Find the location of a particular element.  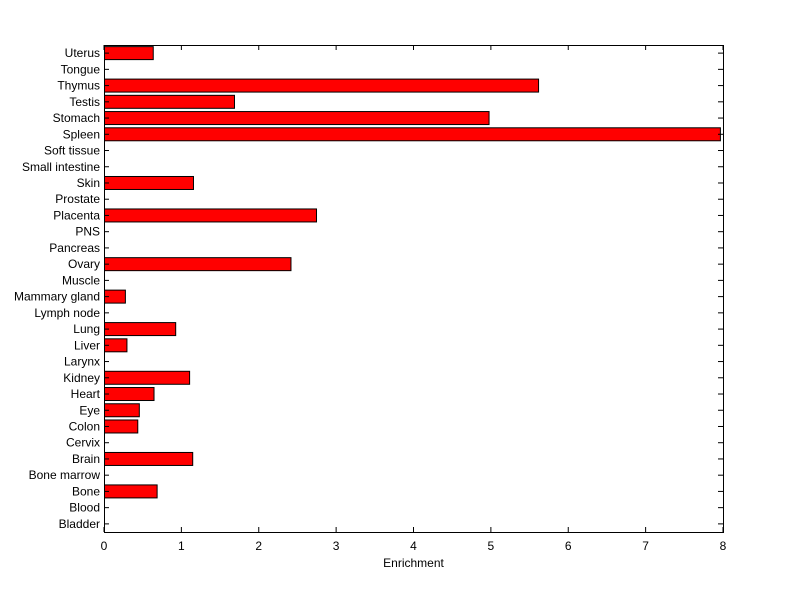

y-tick-label: Pancreas is located at coordinates (74, 248).